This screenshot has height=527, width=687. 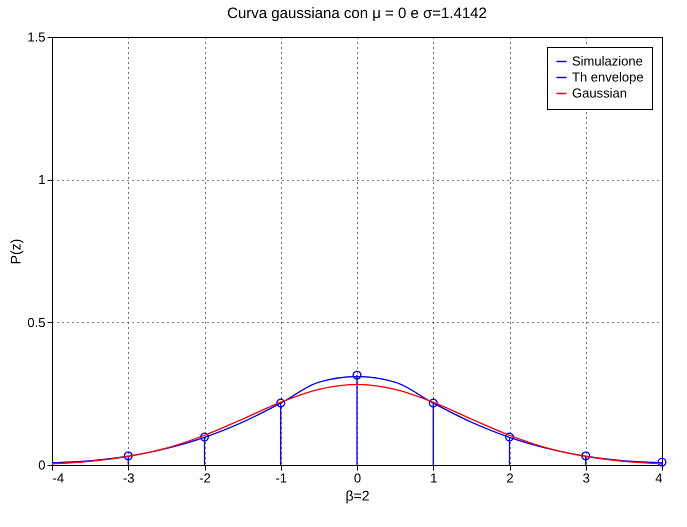 What do you see at coordinates (608, 77) in the screenshot?
I see `legend-label: Th envelope` at bounding box center [608, 77].